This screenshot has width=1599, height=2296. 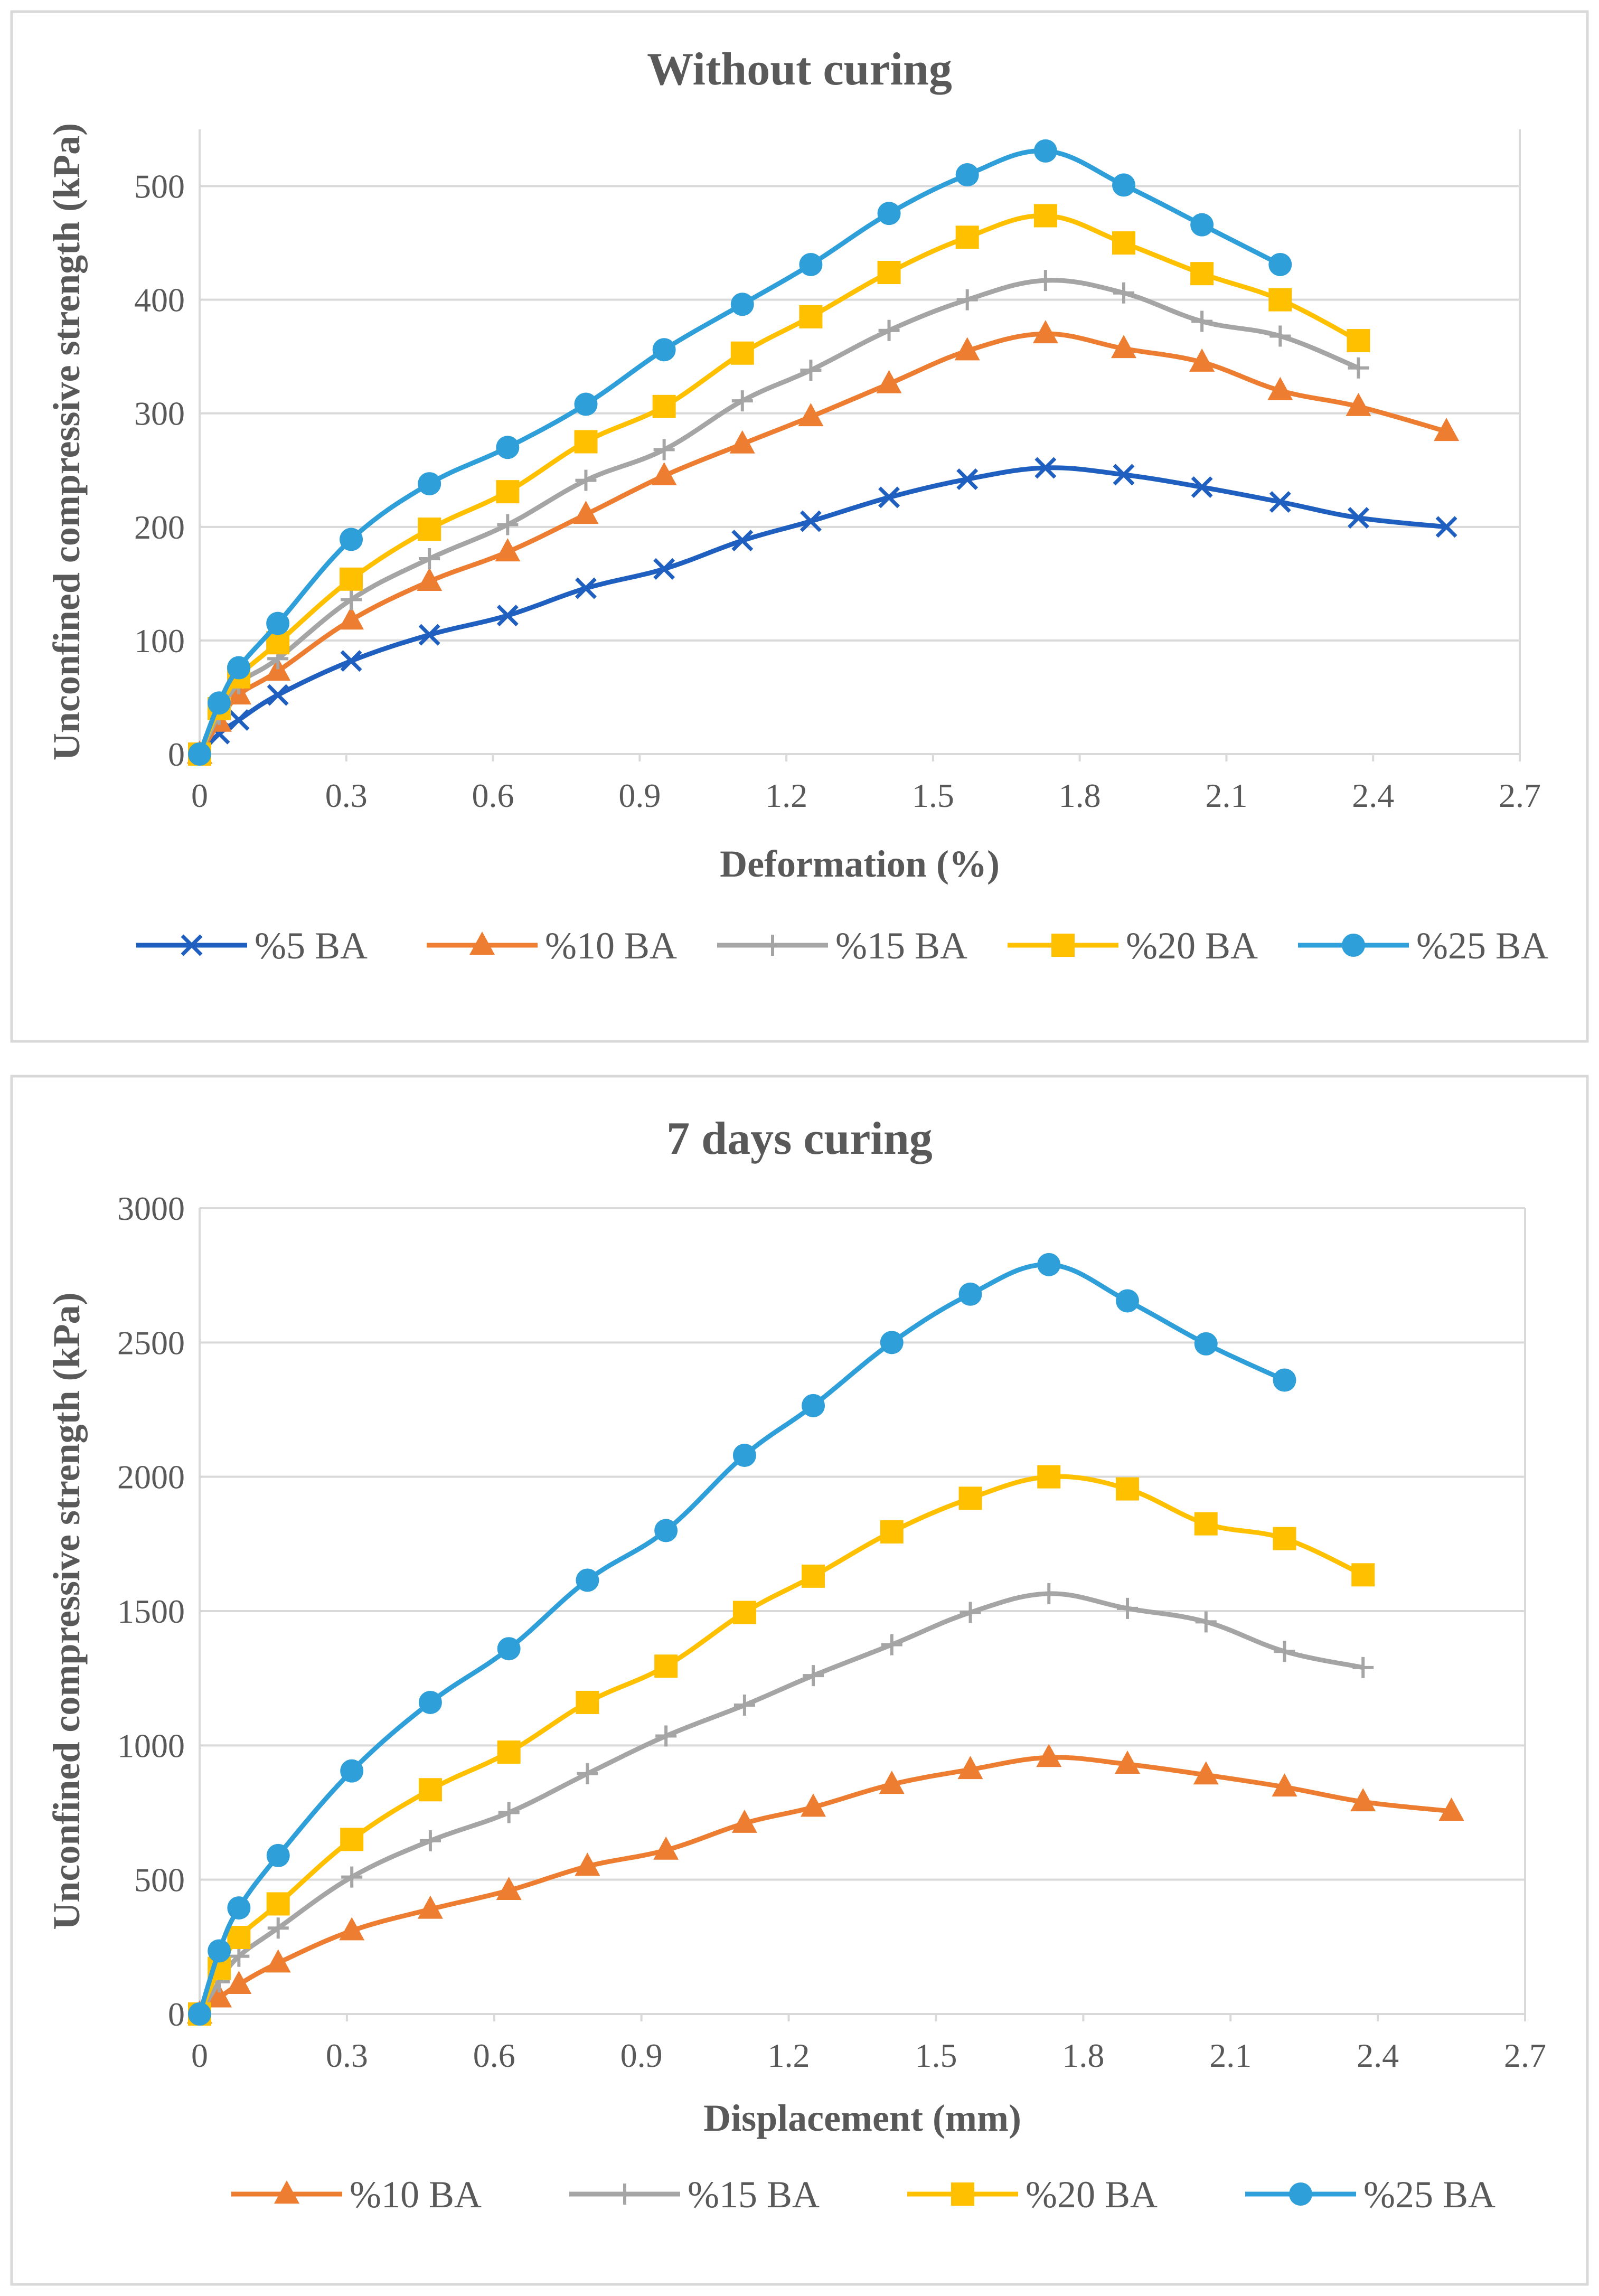 What do you see at coordinates (346, 796) in the screenshot?
I see `x-tick-label: 0.3` at bounding box center [346, 796].